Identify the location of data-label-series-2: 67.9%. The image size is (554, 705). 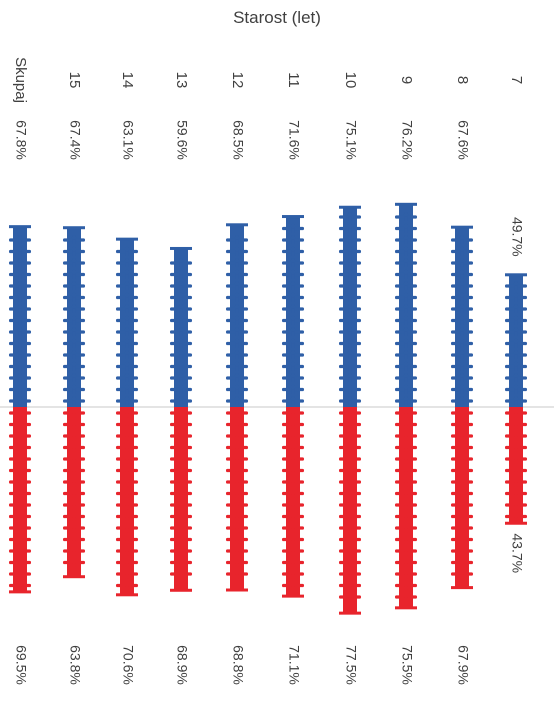
(463, 665).